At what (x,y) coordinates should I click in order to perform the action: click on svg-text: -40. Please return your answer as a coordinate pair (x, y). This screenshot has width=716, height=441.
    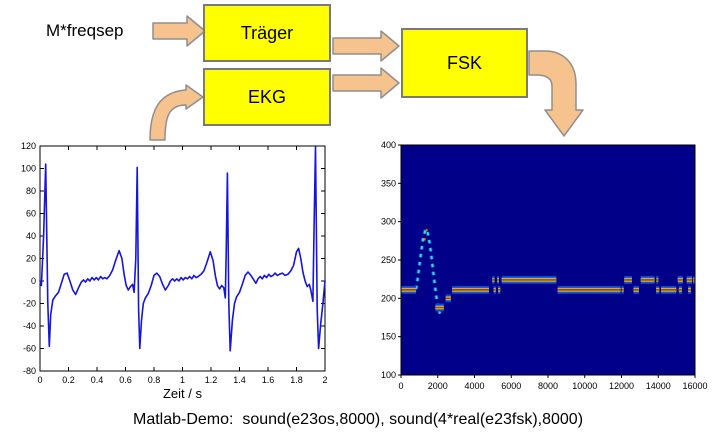
    Looking at the image, I should click on (29, 326).